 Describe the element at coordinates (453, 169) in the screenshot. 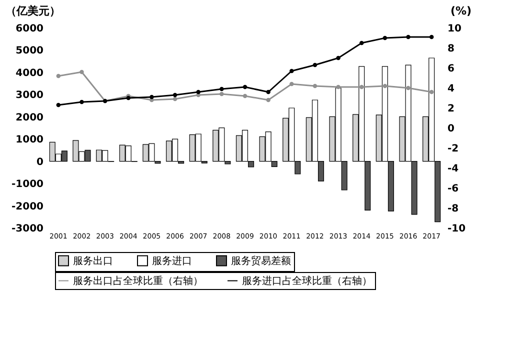

I see `y2-tick-label: -4` at that location.